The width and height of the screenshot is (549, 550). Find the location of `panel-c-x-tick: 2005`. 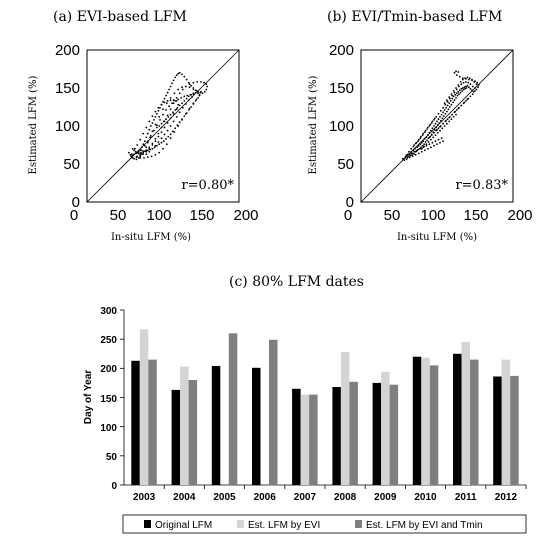

panel-c-x-tick: 2005 is located at coordinates (224, 497).